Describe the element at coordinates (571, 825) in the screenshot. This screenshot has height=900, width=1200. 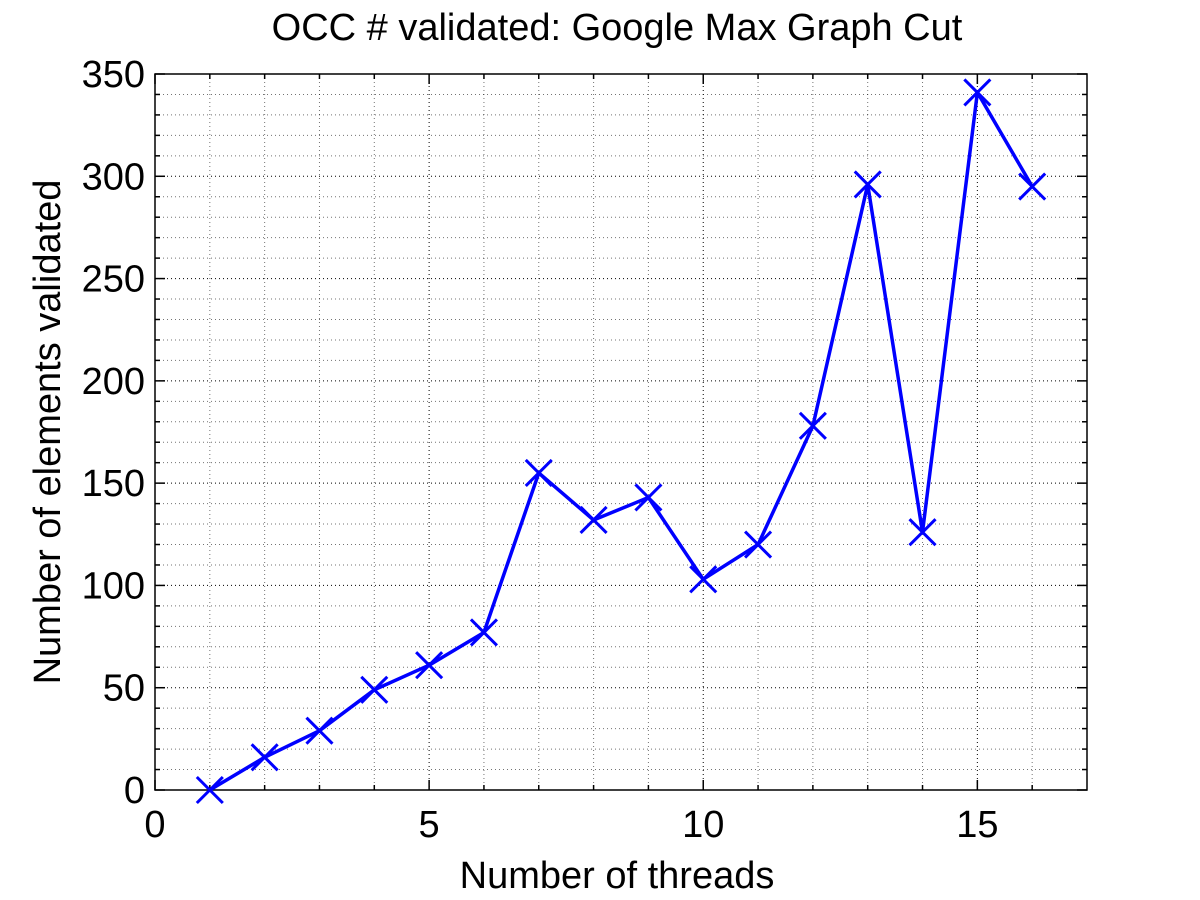
I see `x-axis-tick-labels: 0 5 10 15` at that location.